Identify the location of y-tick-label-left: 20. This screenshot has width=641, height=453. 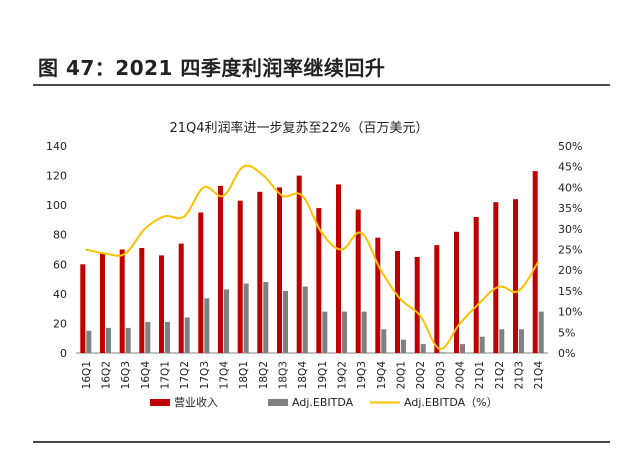
(60, 323).